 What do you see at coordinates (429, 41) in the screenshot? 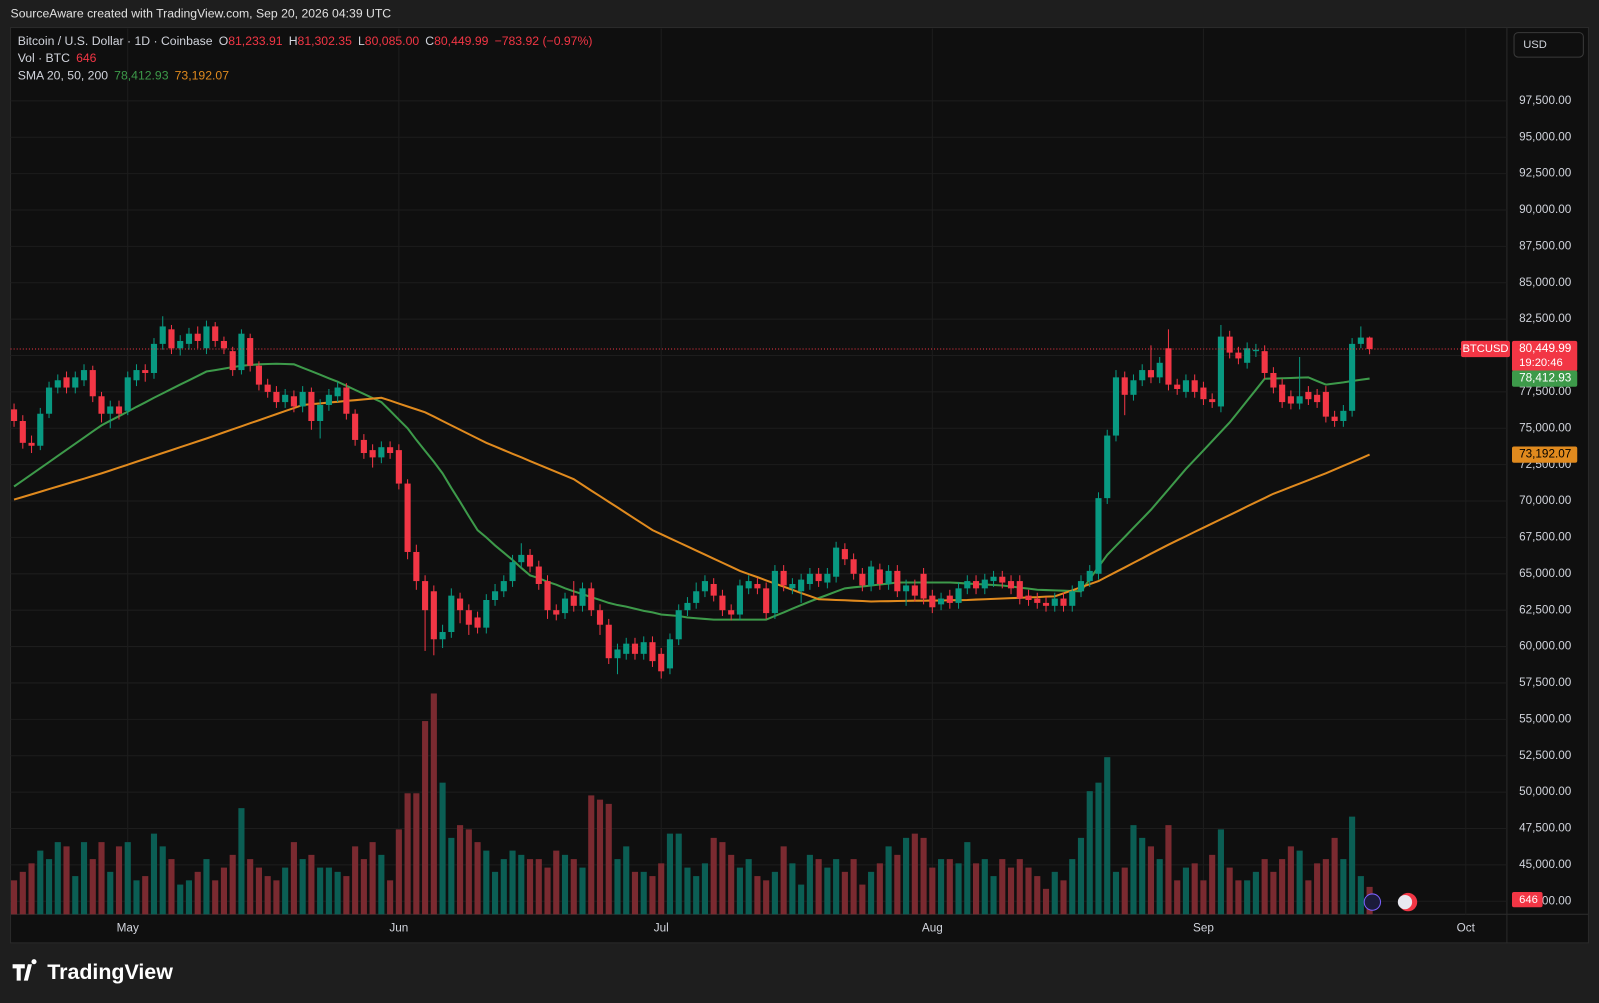
I see `ohlc-key: C` at bounding box center [429, 41].